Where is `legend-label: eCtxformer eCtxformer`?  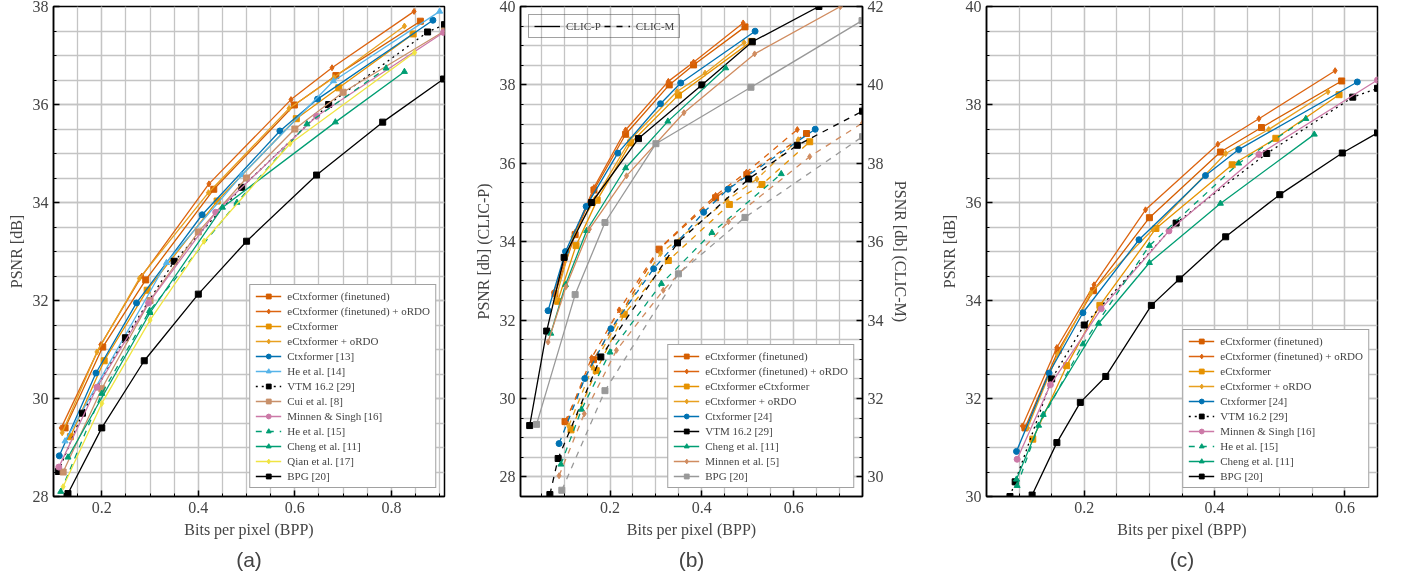
legend-label: eCtxformer eCtxformer is located at coordinates (757, 386).